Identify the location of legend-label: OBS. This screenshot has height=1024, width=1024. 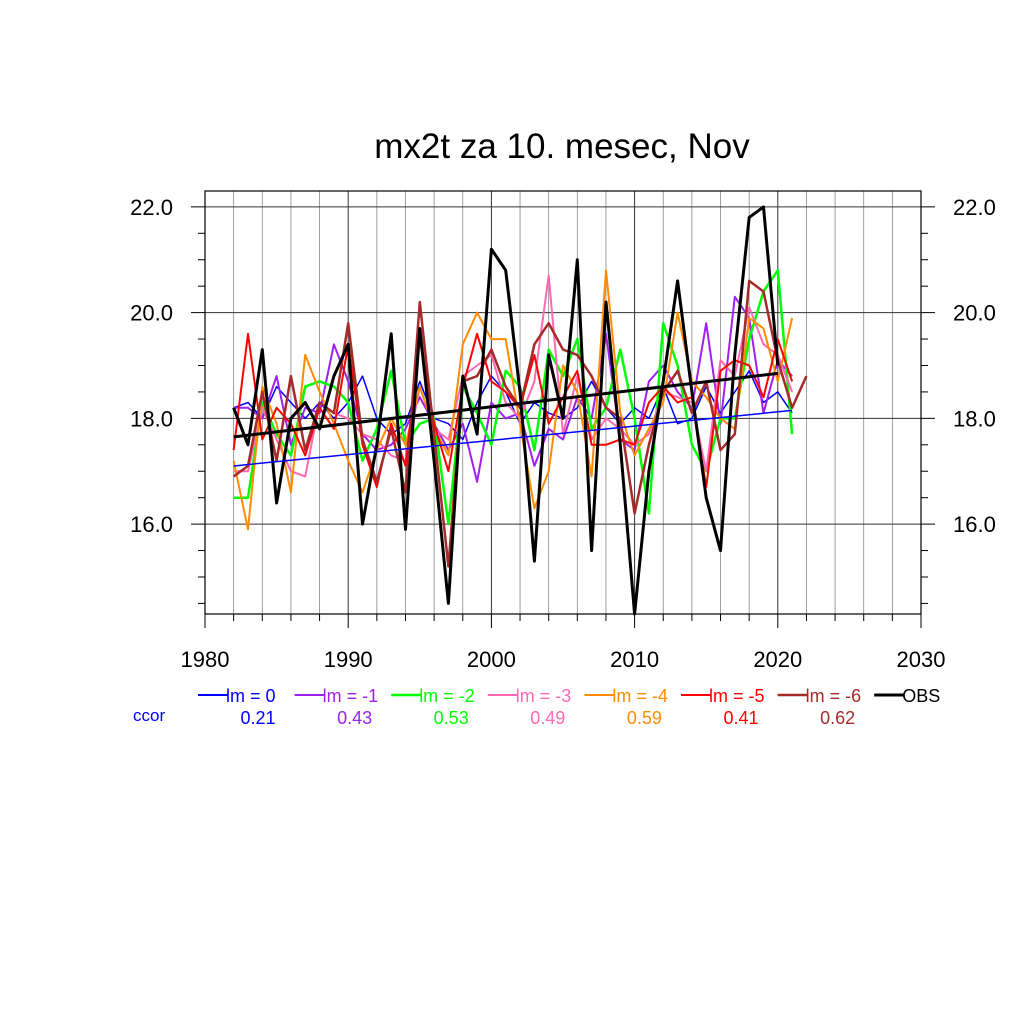
(921, 696).